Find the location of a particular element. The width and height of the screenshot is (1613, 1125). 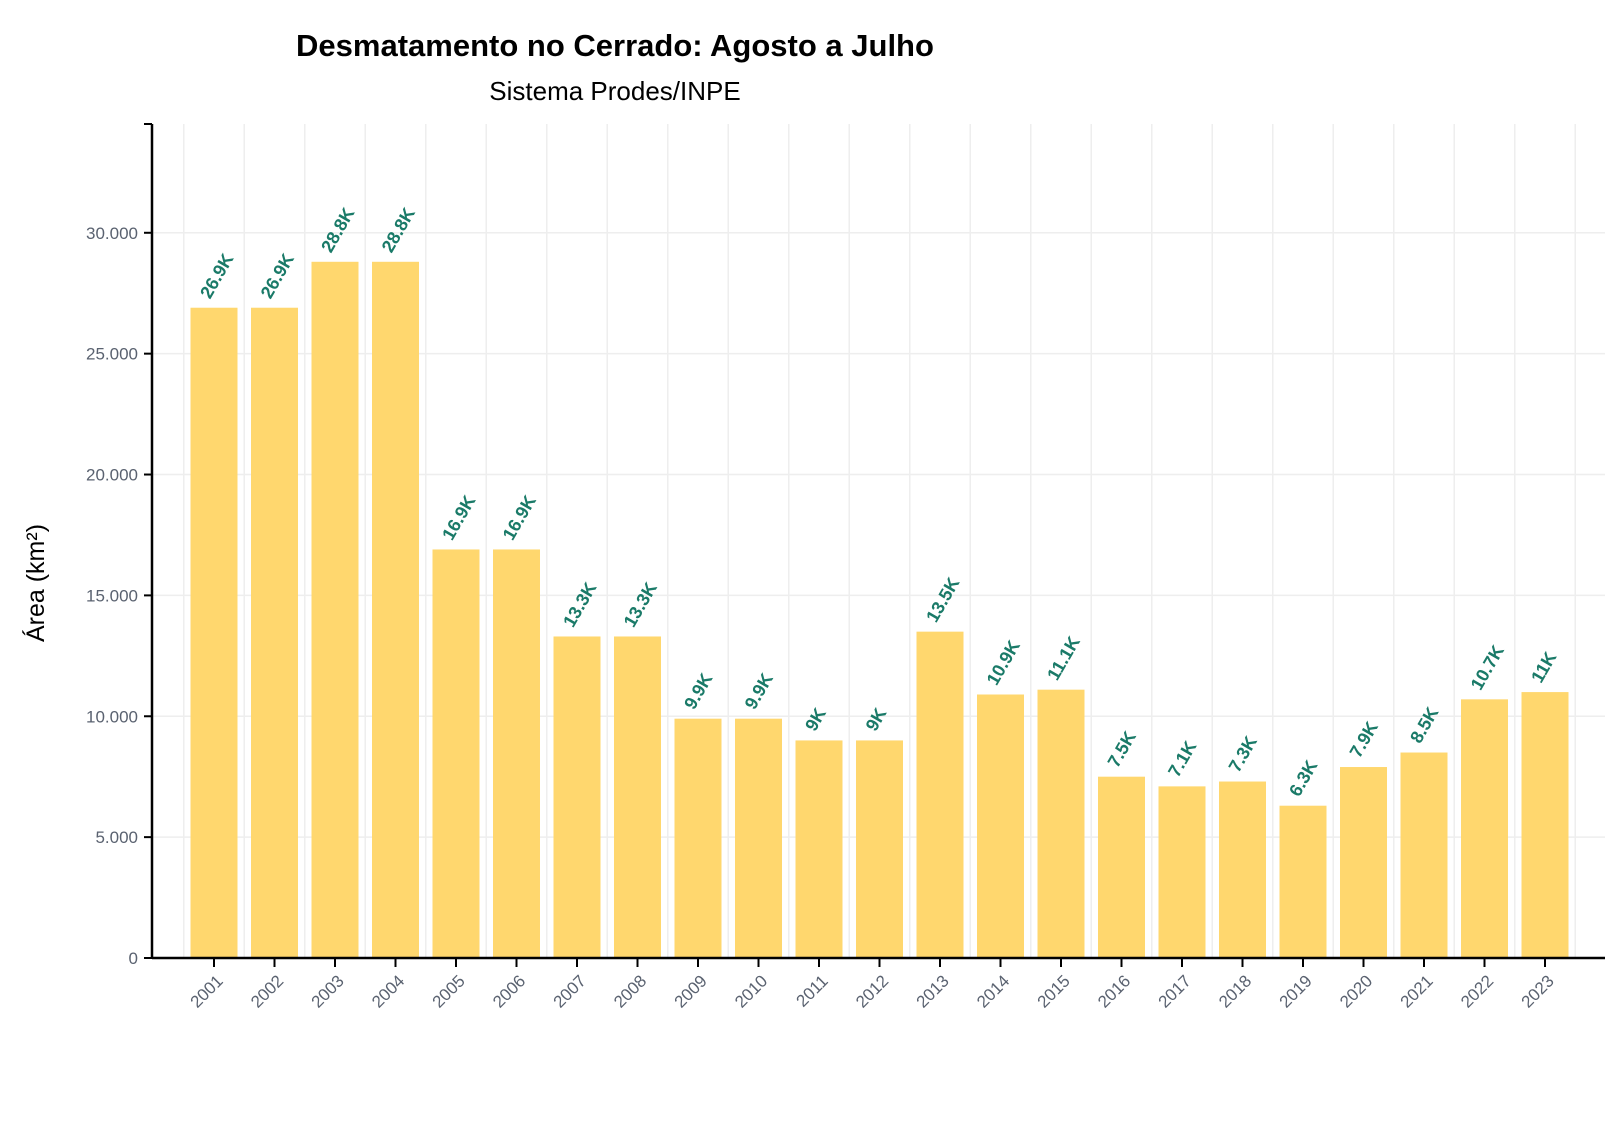

y-tick-label: 10.000 is located at coordinates (112, 716).